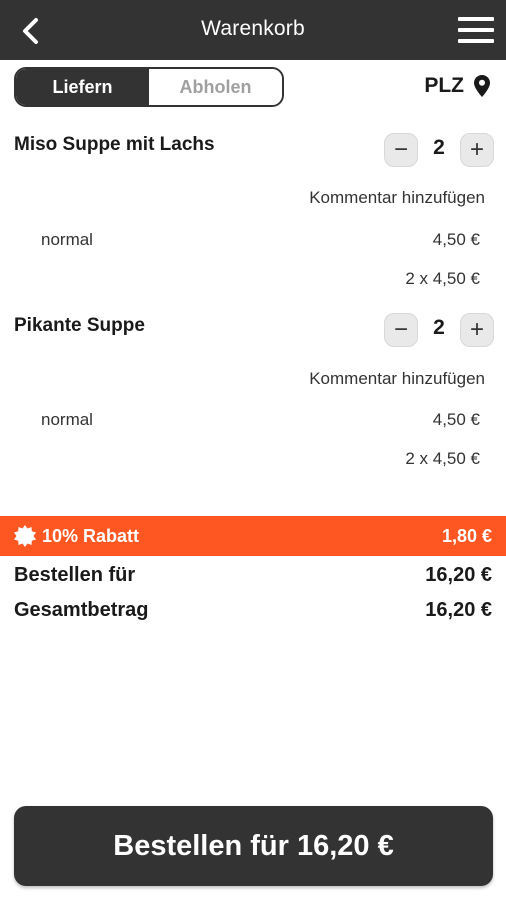  I want to click on back-arrow-icon, so click(30, 31).